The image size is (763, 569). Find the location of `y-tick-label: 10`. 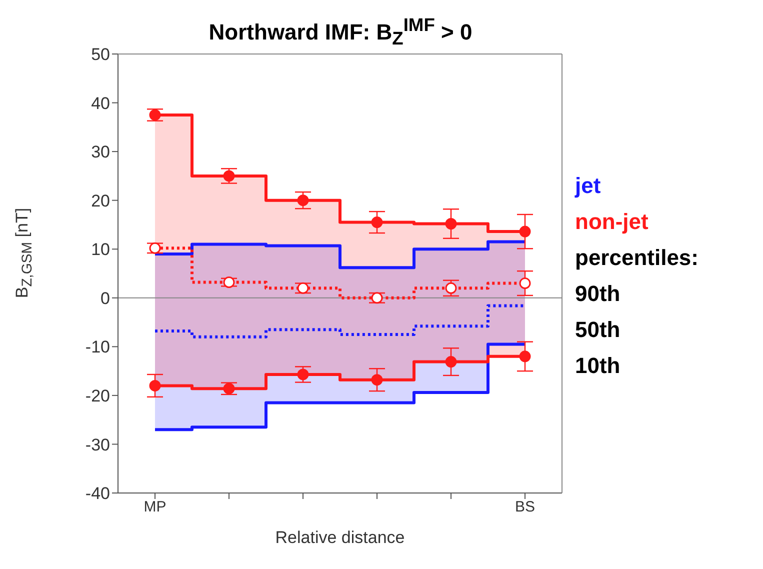

y-tick-label: 10 is located at coordinates (100, 250).